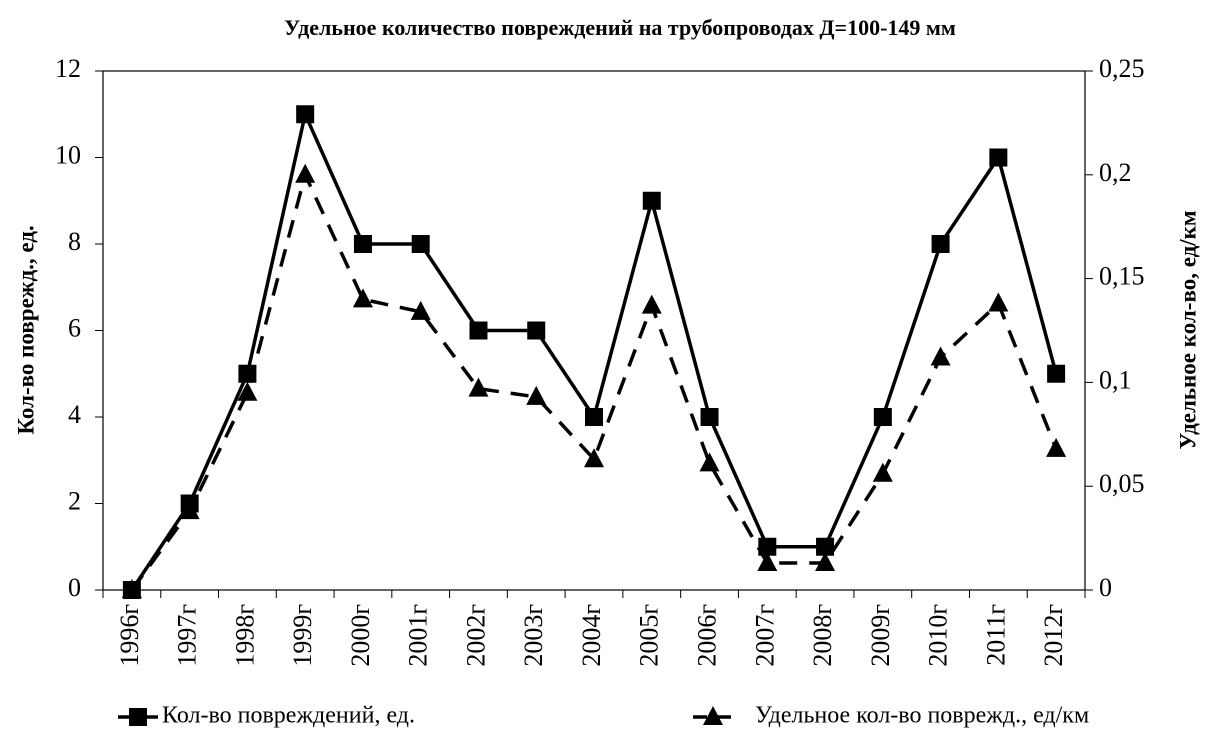  I want to click on x-tick-label: 2001г, so click(418, 635).